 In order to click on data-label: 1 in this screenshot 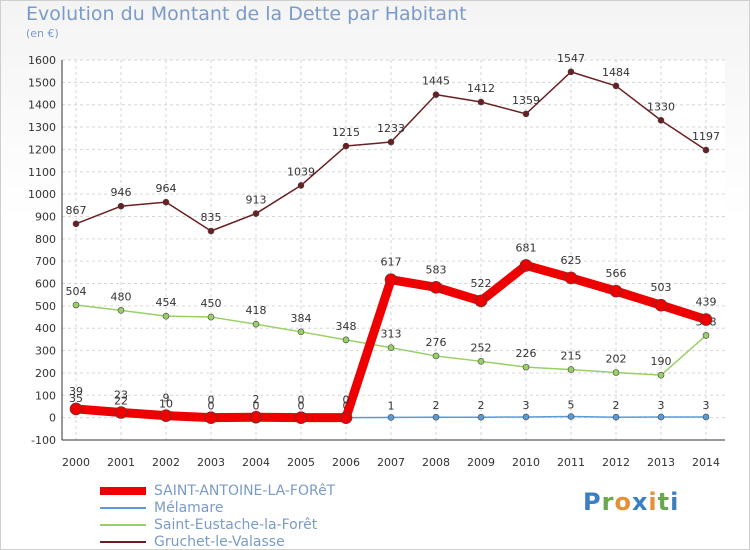, I will do `click(391, 405)`.